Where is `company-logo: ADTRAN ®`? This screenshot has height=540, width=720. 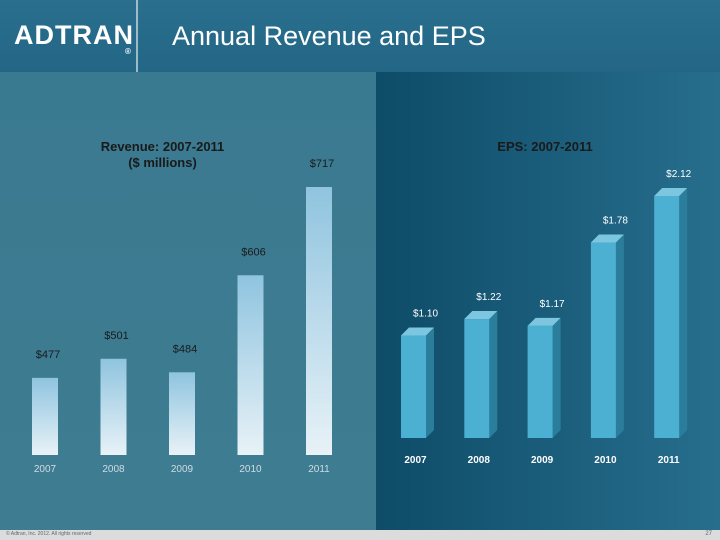
company-logo: ADTRAN ® is located at coordinates (73, 37).